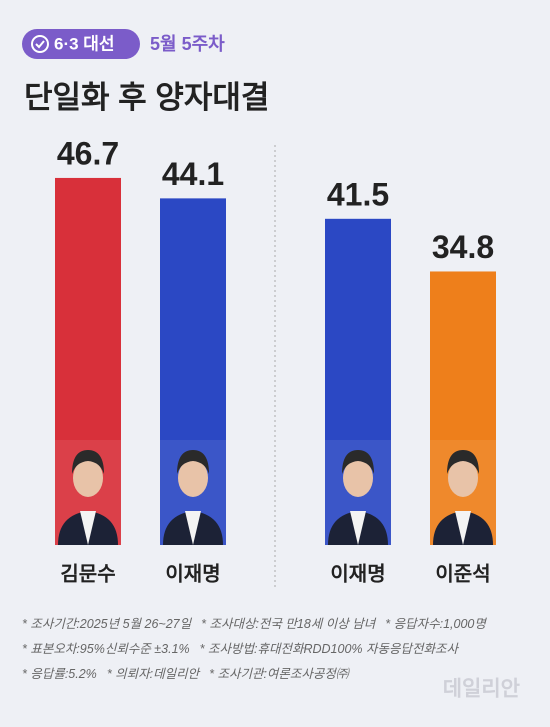 The image size is (550, 727). Describe the element at coordinates (481, 689) in the screenshot. I see `watermark: 데일리안` at that location.